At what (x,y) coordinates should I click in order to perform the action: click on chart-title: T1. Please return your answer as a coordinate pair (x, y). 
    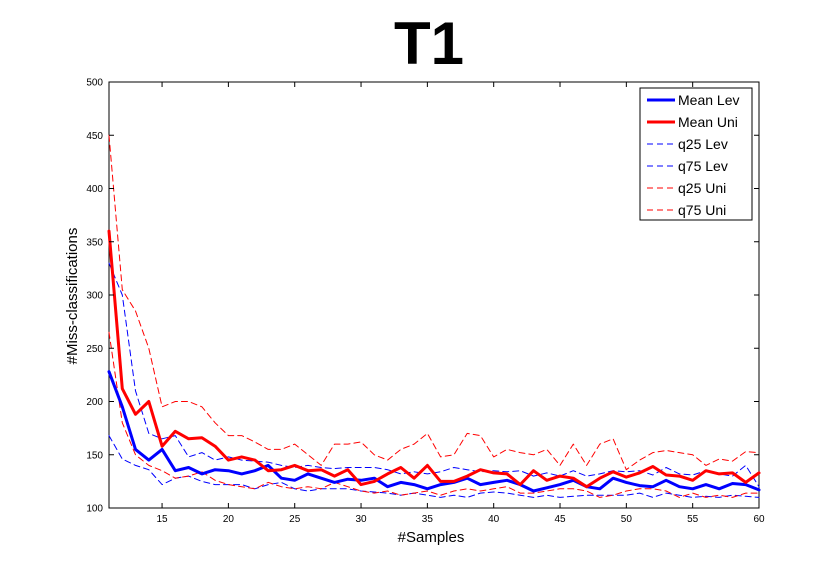
    Looking at the image, I should click on (429, 43).